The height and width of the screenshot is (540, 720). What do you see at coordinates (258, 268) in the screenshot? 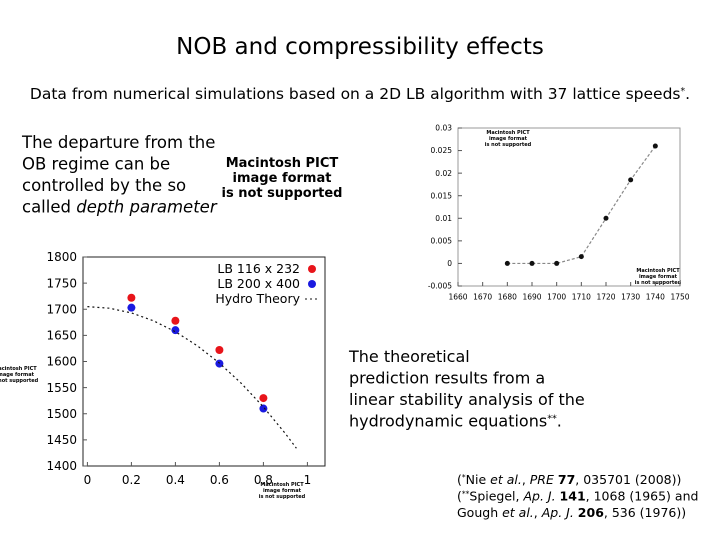
I see `legend-label: LB 116 x 232` at bounding box center [258, 268].